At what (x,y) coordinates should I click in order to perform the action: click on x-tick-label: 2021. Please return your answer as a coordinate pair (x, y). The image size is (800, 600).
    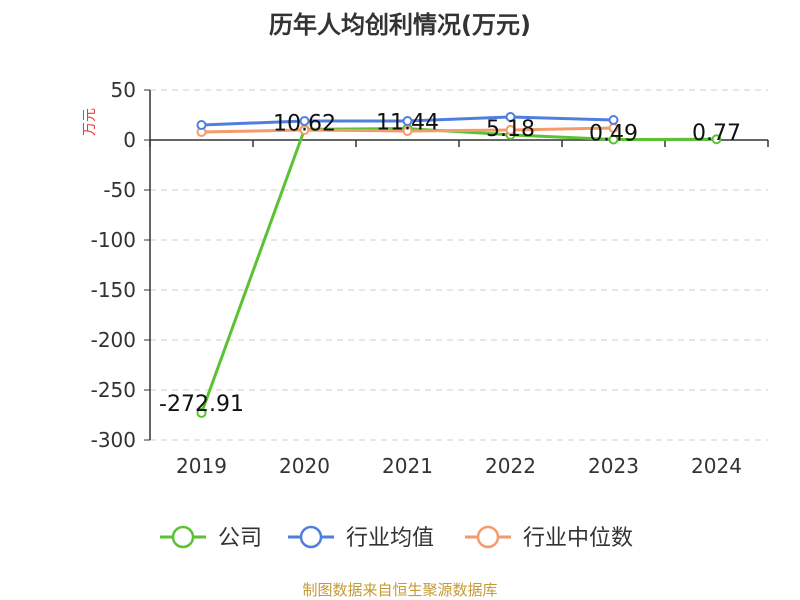
    Looking at the image, I should click on (407, 466).